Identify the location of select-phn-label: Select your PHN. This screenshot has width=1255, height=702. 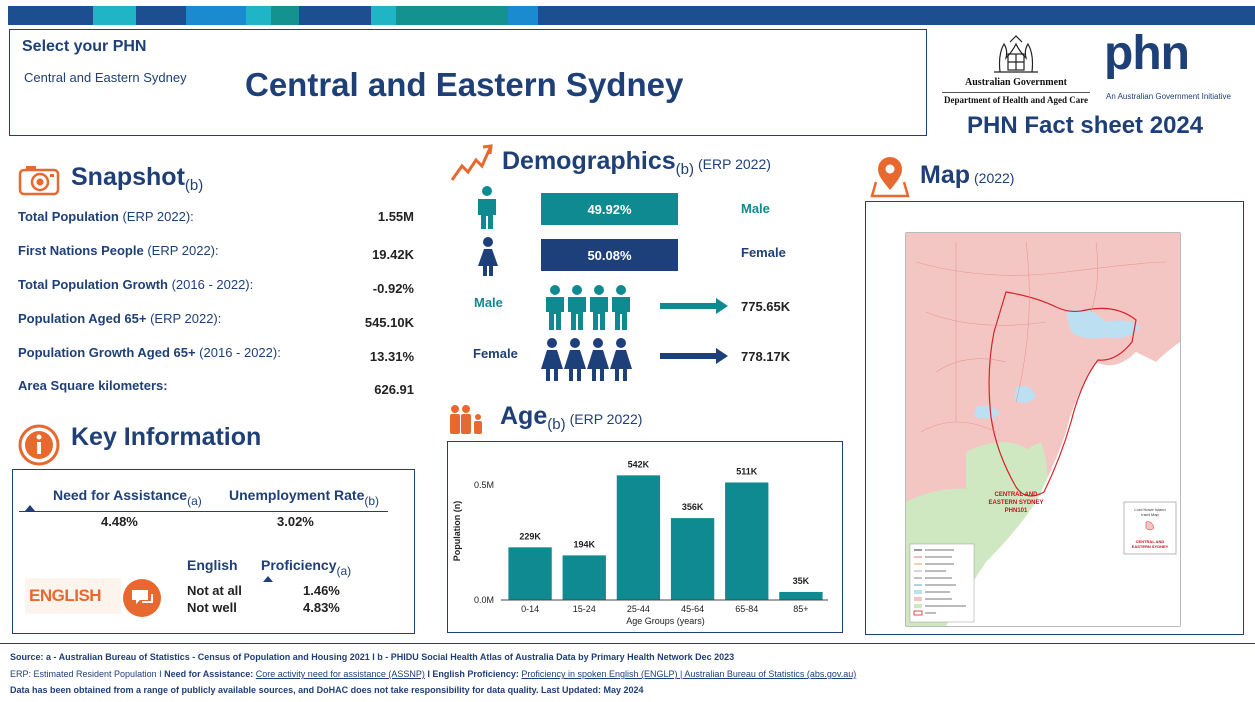
(84, 46).